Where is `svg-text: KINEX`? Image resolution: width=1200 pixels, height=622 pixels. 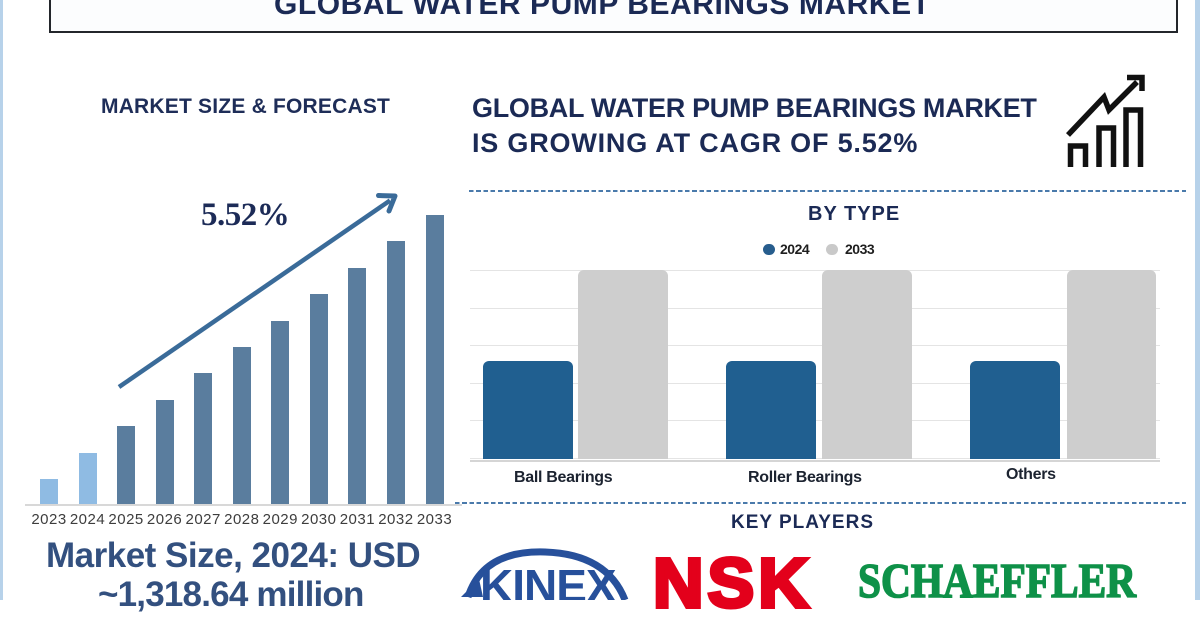 svg-text: KINEX is located at coordinates (548, 580).